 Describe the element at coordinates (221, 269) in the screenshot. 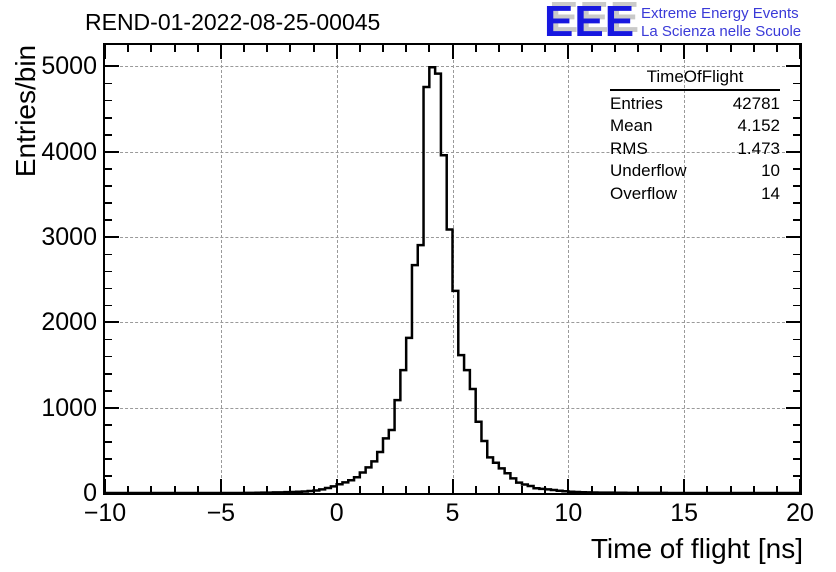

I see `gridline-v--5` at that location.